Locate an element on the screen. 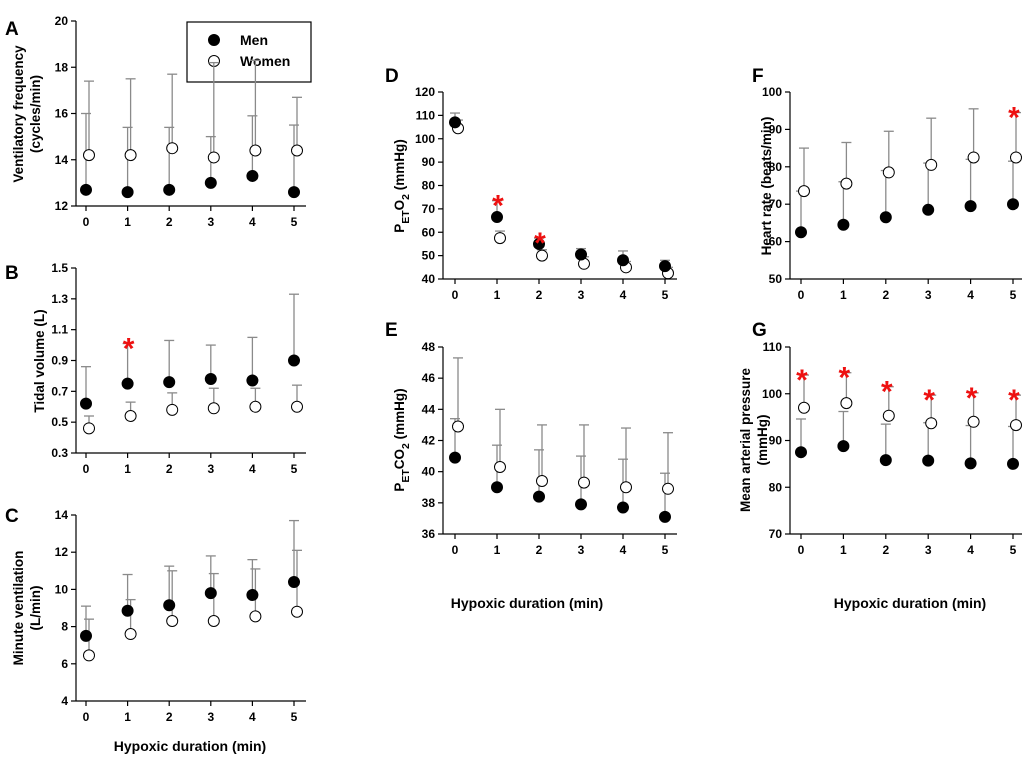 Image resolution: width=1024 pixels, height=757 pixels. panel-letter-b: B is located at coordinates (12, 273).